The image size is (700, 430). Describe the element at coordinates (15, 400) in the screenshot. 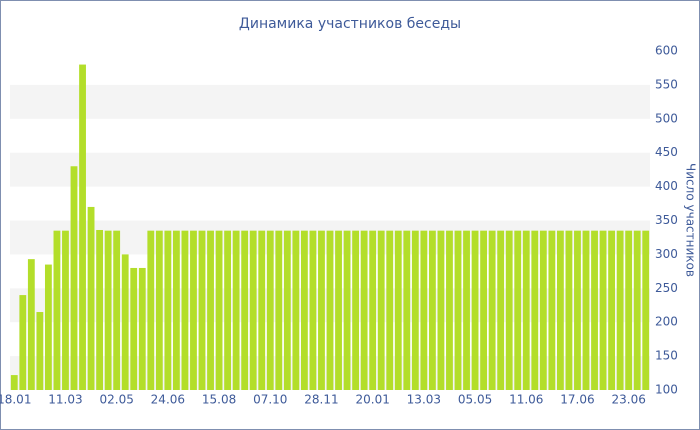

I see `x-tick-label: 18.01` at that location.